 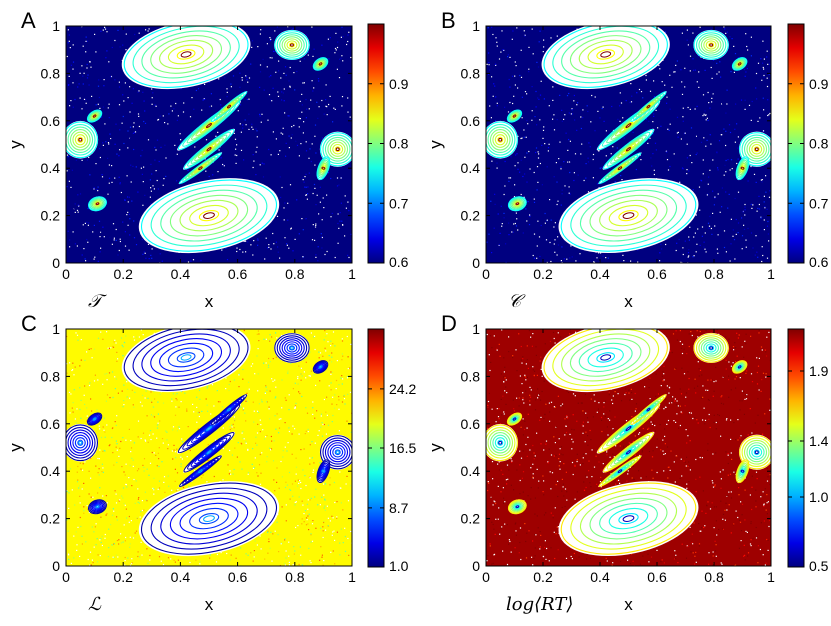 I want to click on quantity-label: log⟨RT⟩, so click(x=539, y=604).